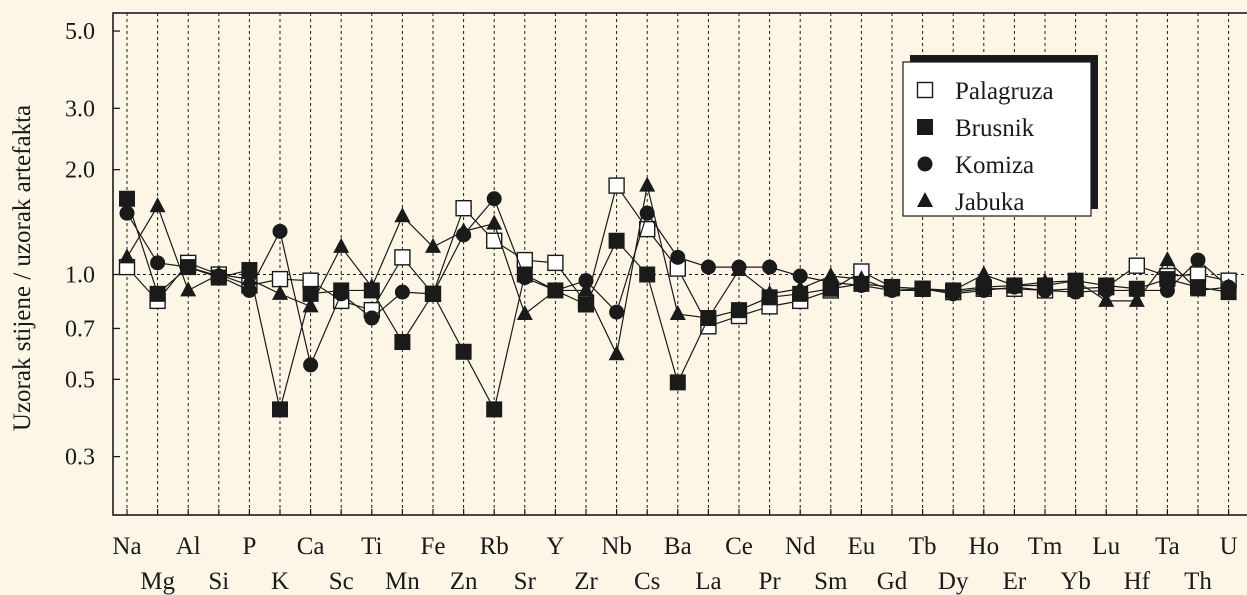 The height and width of the screenshot is (595, 1247). What do you see at coordinates (218, 581) in the screenshot?
I see `x-tick-label: Si` at bounding box center [218, 581].